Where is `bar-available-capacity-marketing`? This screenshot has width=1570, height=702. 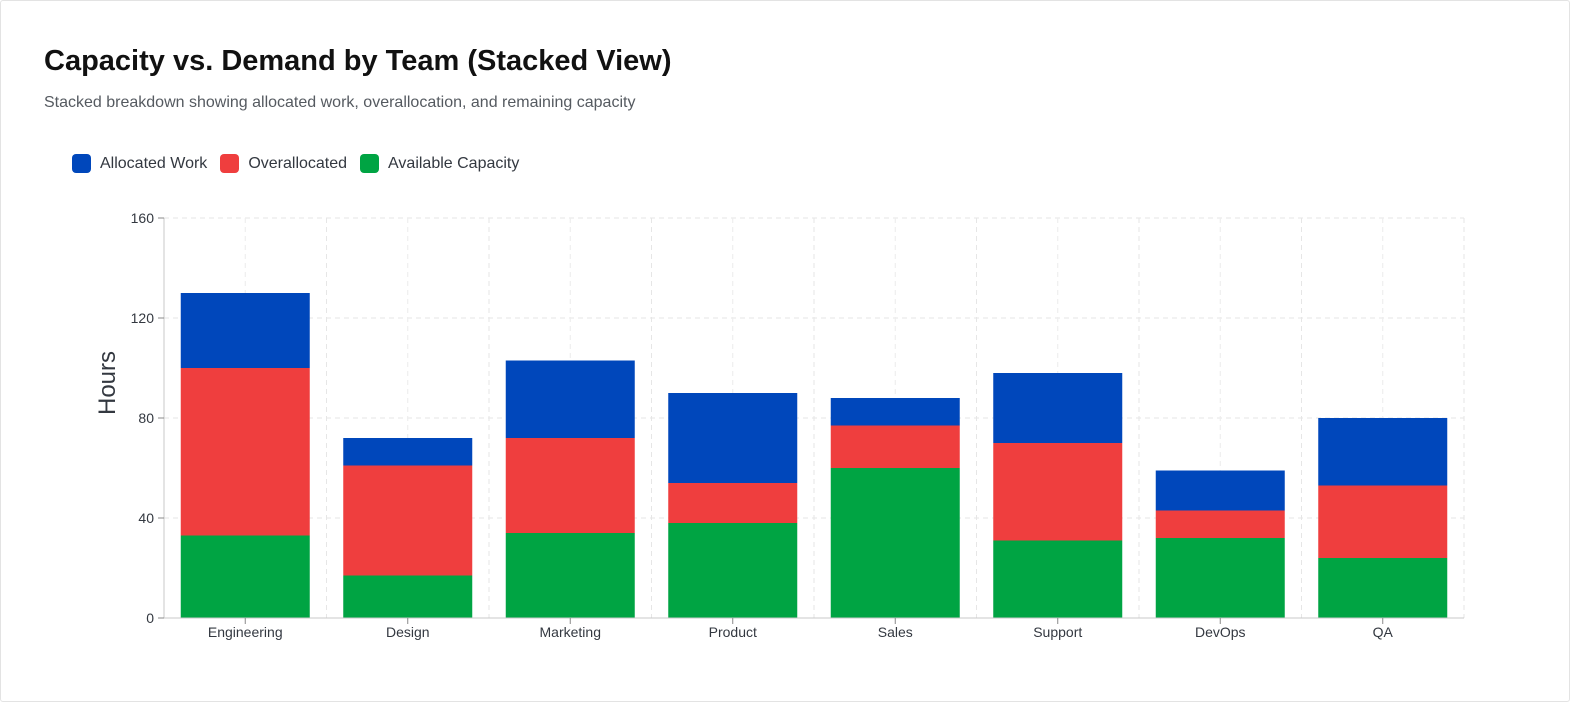 bar-available-capacity-marketing is located at coordinates (570, 575).